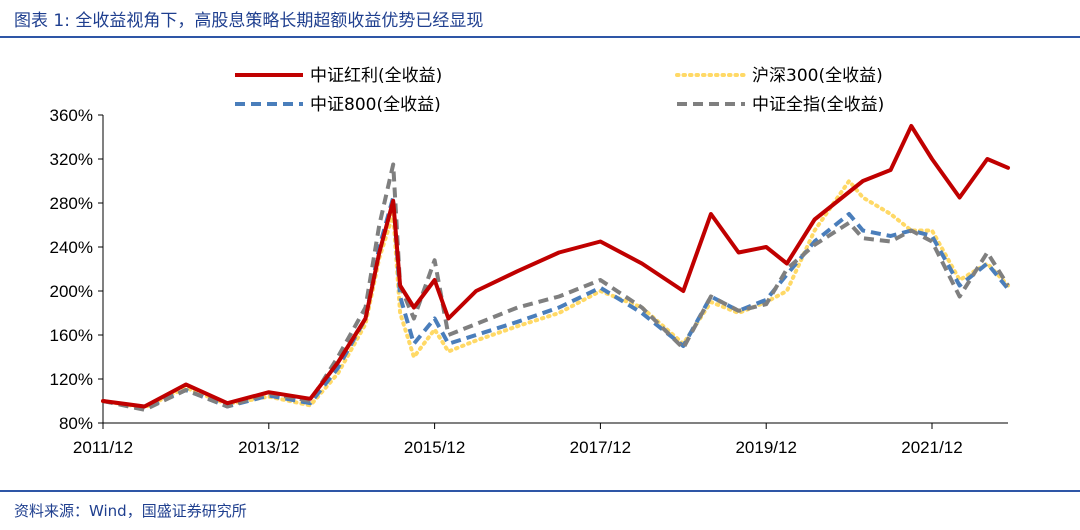 This screenshot has width=1080, height=530. Describe the element at coordinates (71, 203) in the screenshot. I see `y-tick-label: 280%` at that location.